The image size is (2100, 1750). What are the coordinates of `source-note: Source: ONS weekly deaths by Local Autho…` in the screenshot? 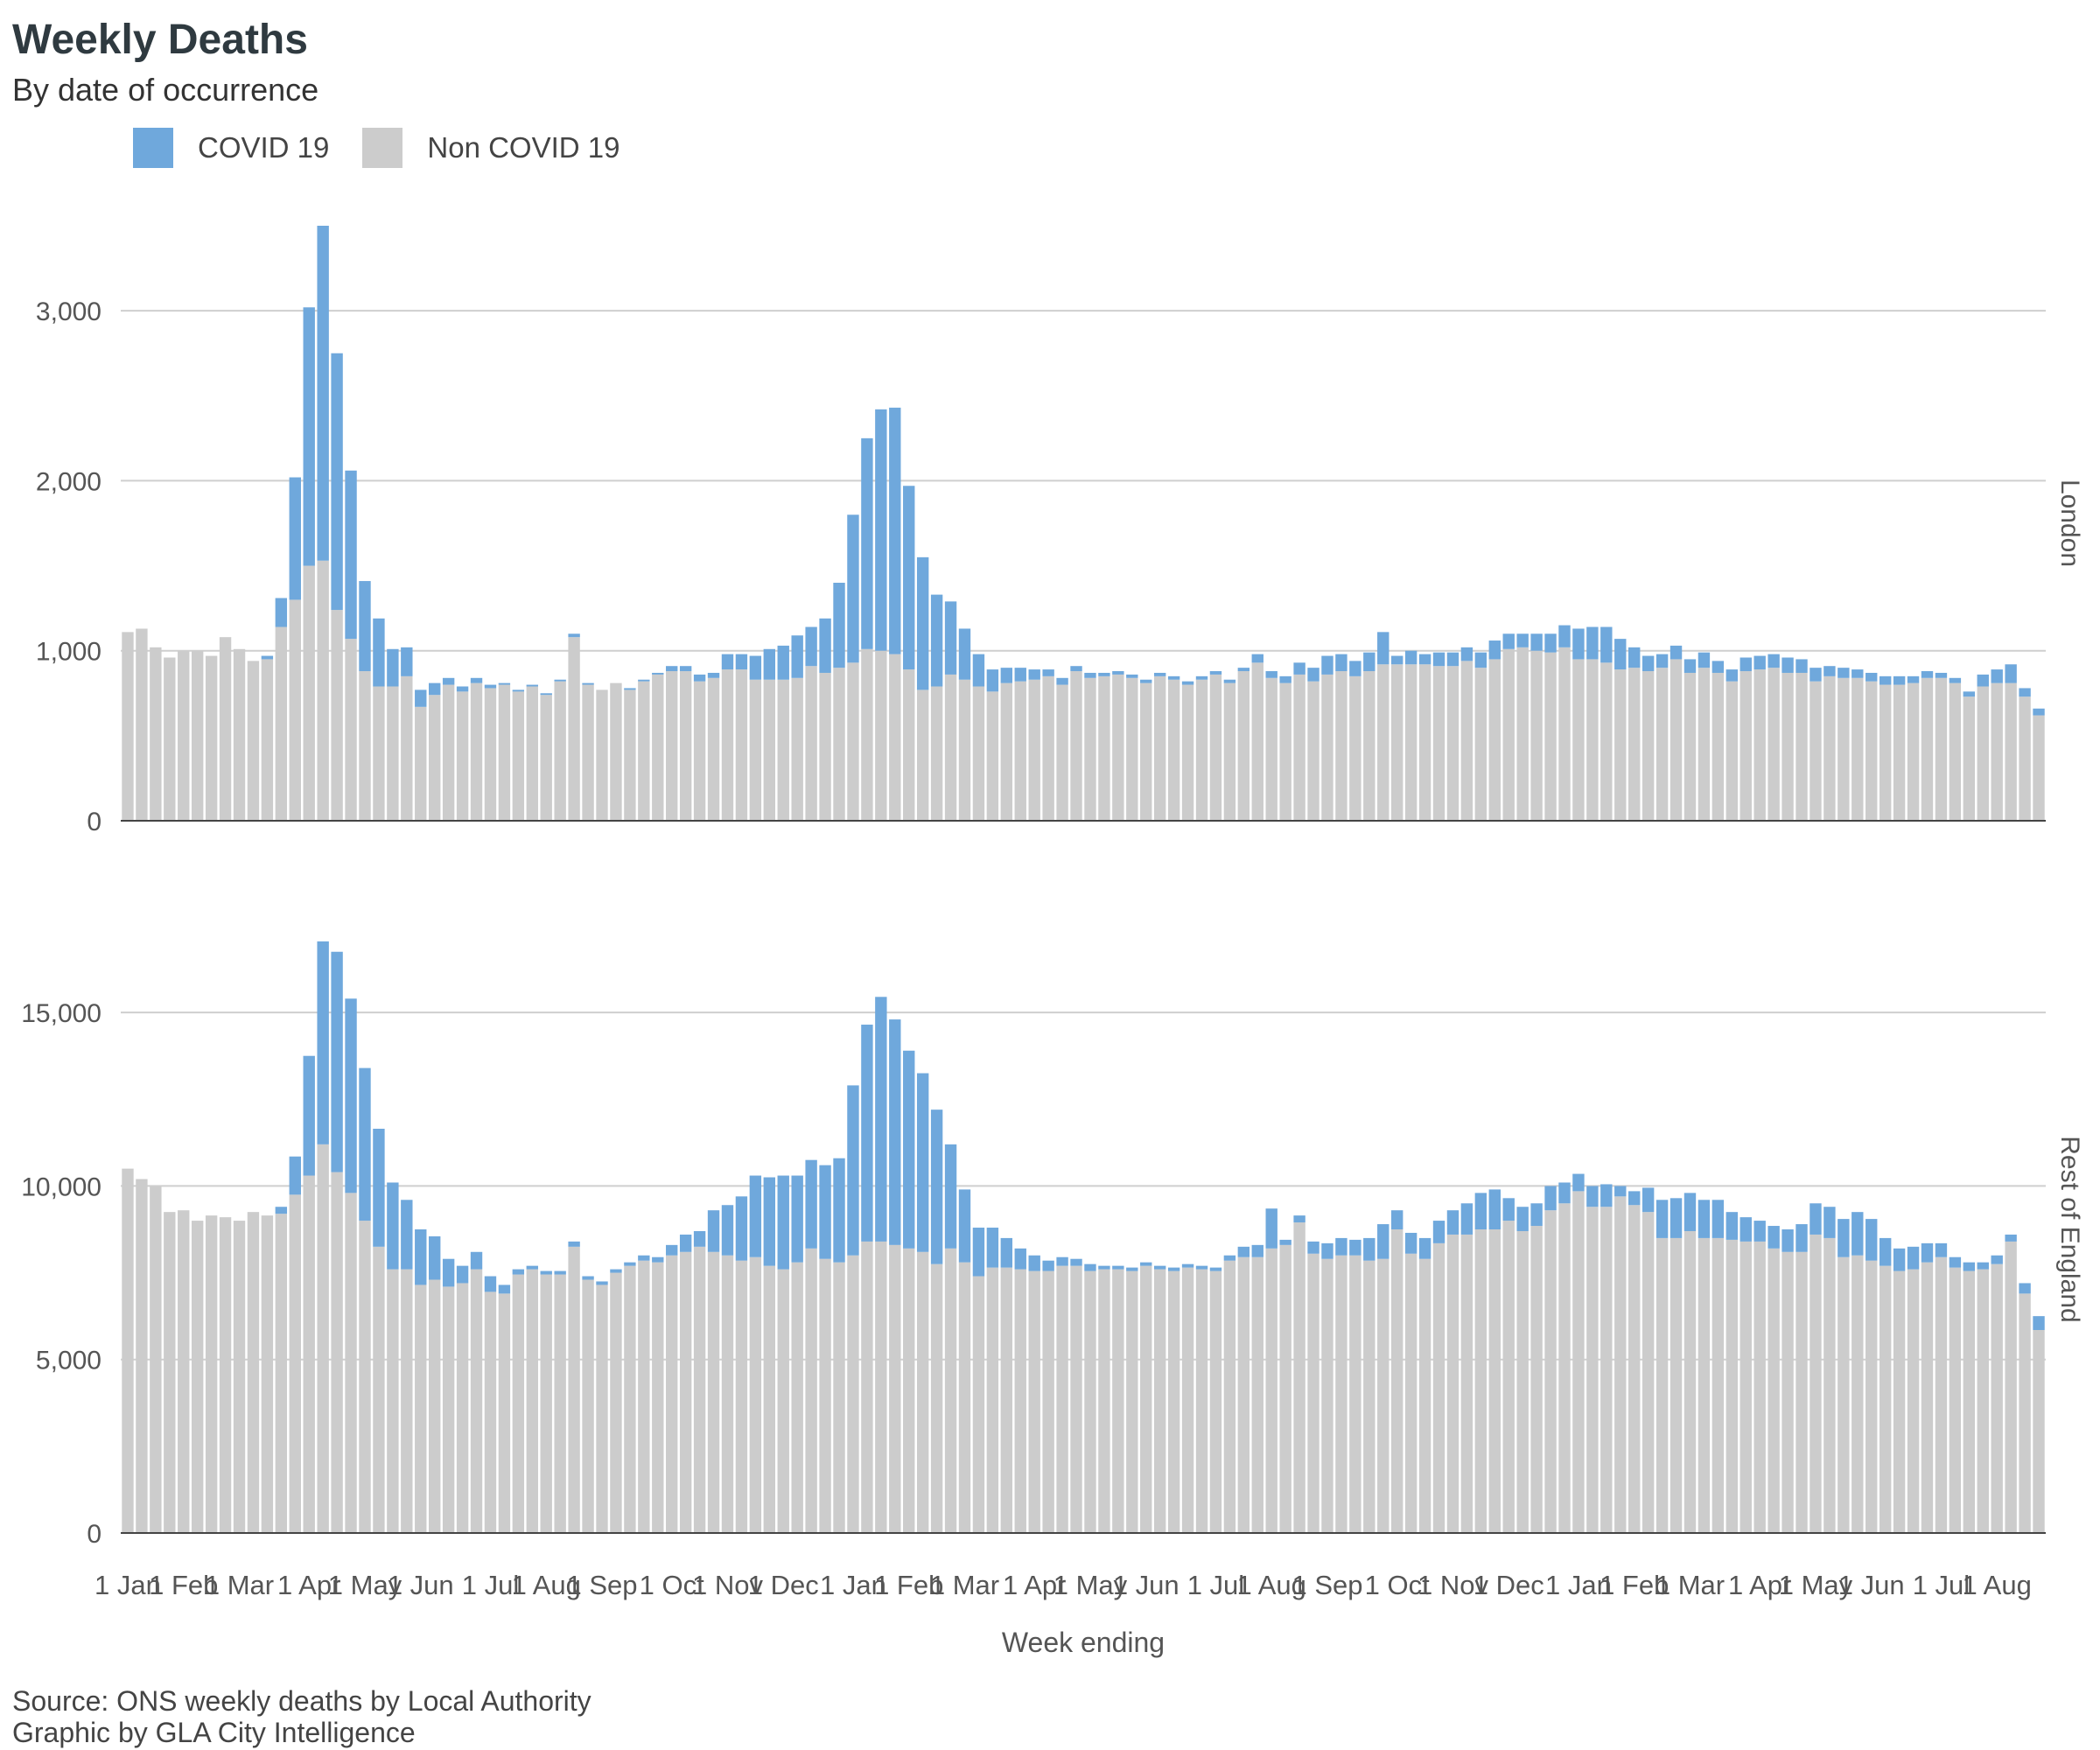 It's located at (302, 1701).